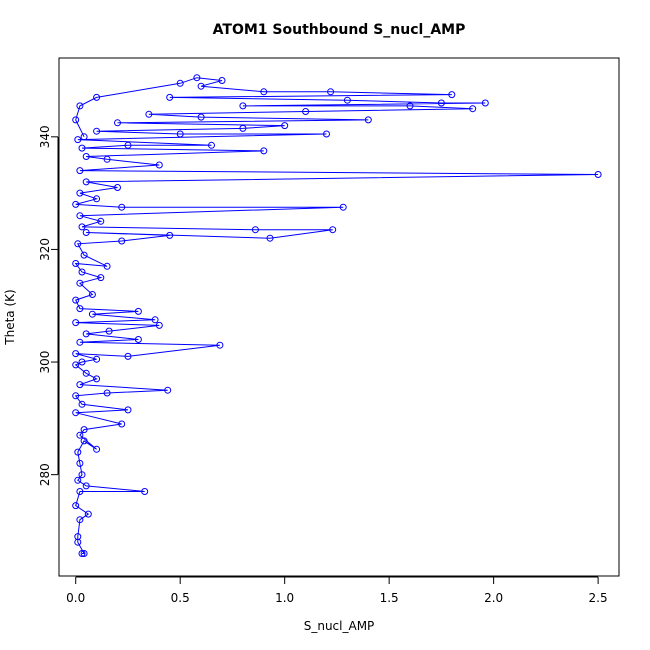 Image resolution: width=650 pixels, height=650 pixels. What do you see at coordinates (45, 249) in the screenshot?
I see `y-tick-label: 320` at bounding box center [45, 249].